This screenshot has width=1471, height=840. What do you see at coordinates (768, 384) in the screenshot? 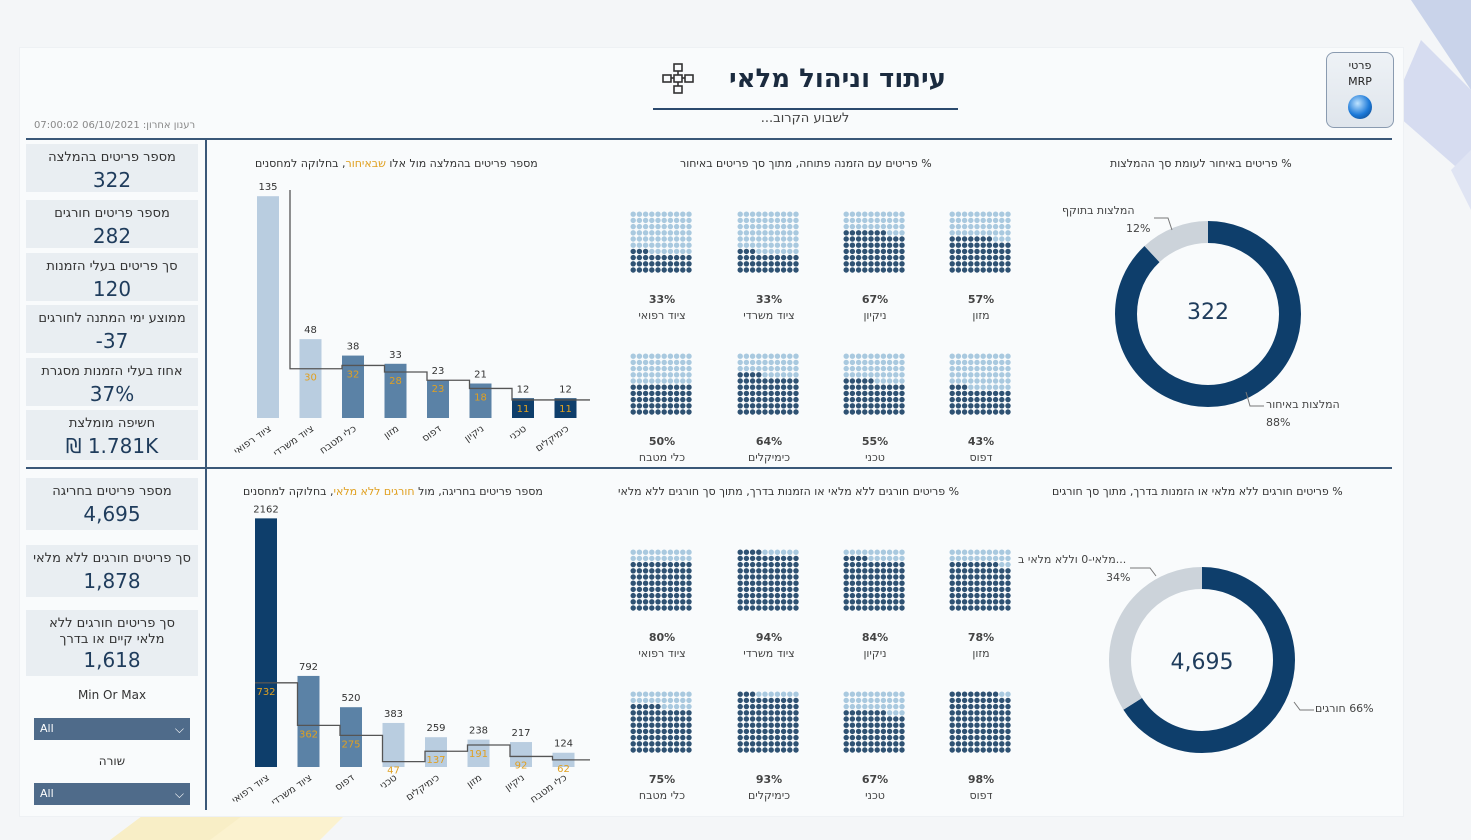
I see `waffle` at bounding box center [768, 384].